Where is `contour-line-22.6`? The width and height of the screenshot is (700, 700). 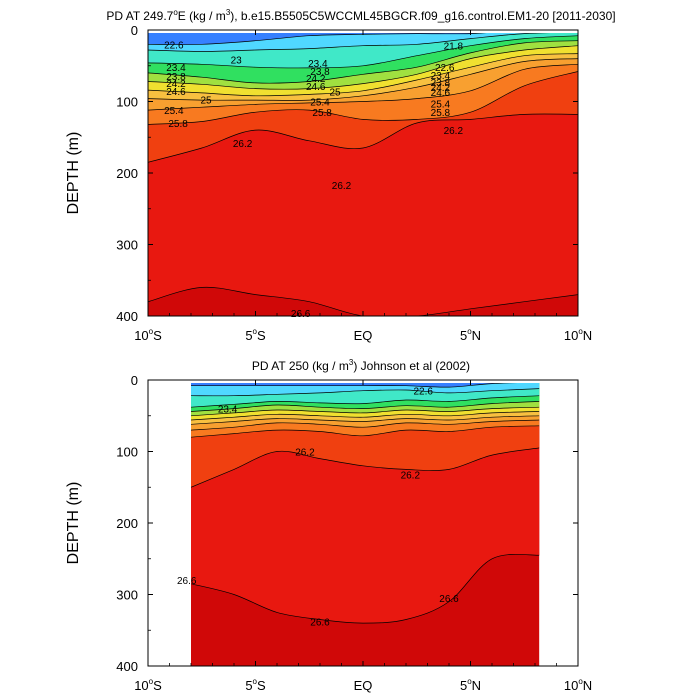
contour-line-22.6 is located at coordinates (354, 385).